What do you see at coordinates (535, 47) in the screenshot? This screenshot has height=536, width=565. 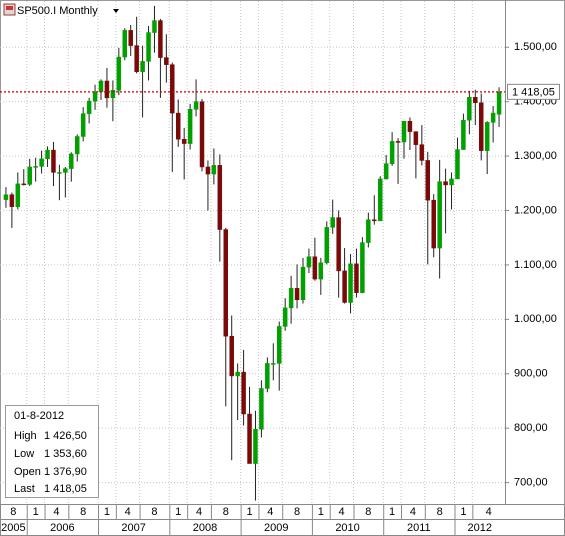 I see `y-tick-label: 1.500,00` at bounding box center [535, 47].